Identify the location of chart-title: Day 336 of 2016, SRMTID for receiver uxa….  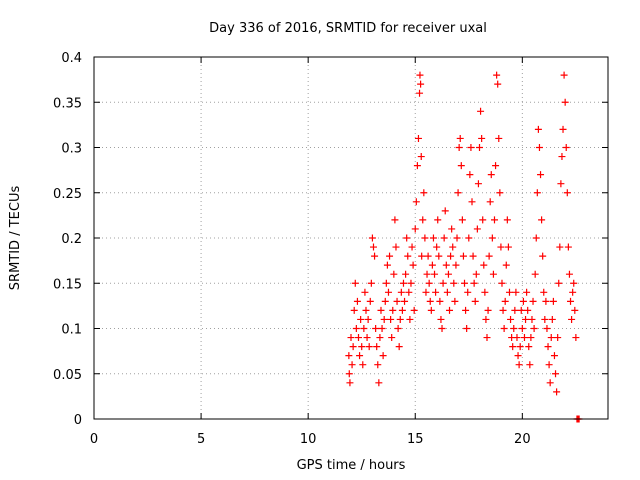
(348, 28).